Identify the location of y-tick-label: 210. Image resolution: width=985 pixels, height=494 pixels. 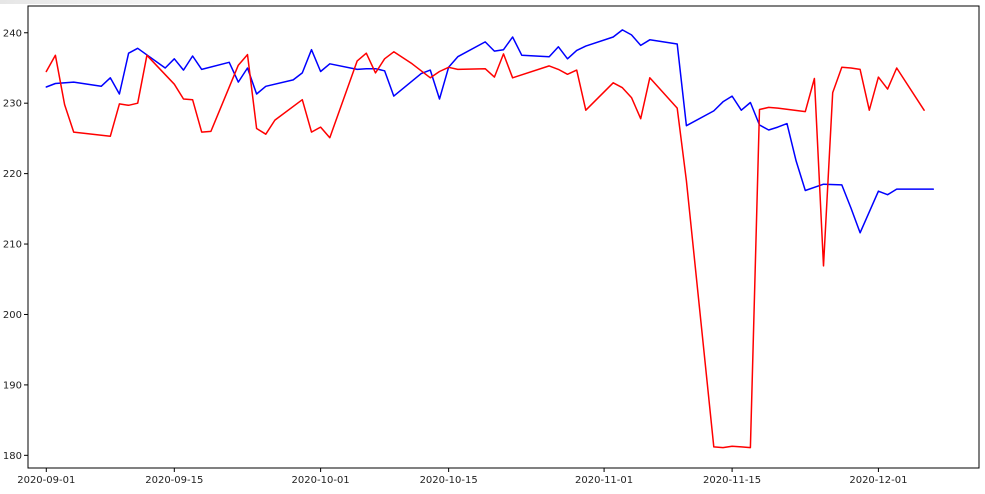
(12, 245).